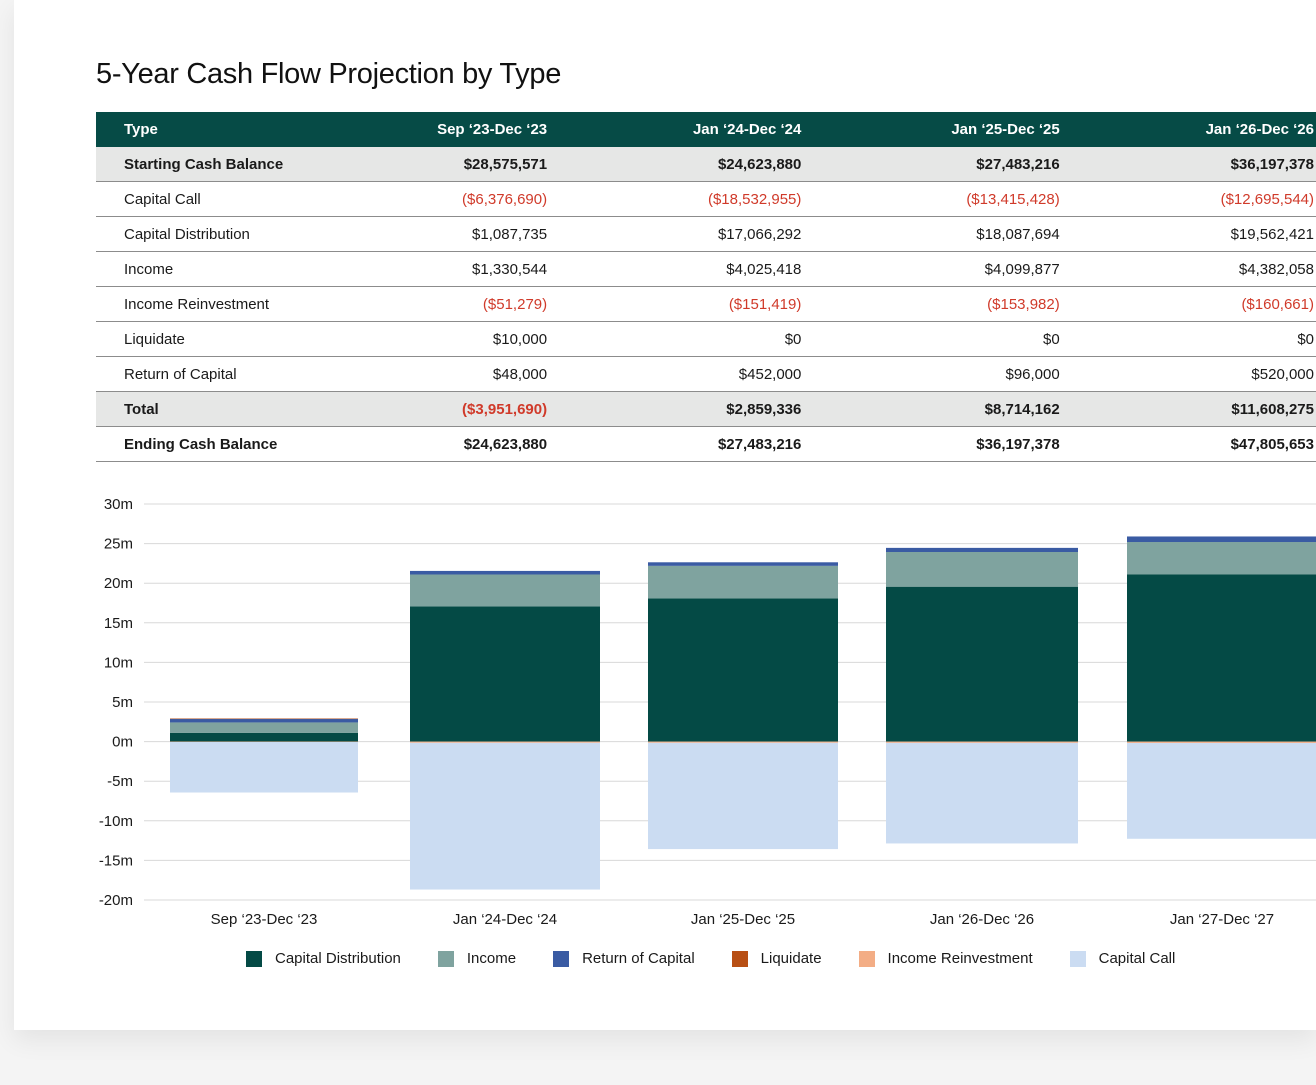  What do you see at coordinates (676, 269) in the screenshot?
I see `table-cell: $4,025,418` at bounding box center [676, 269].